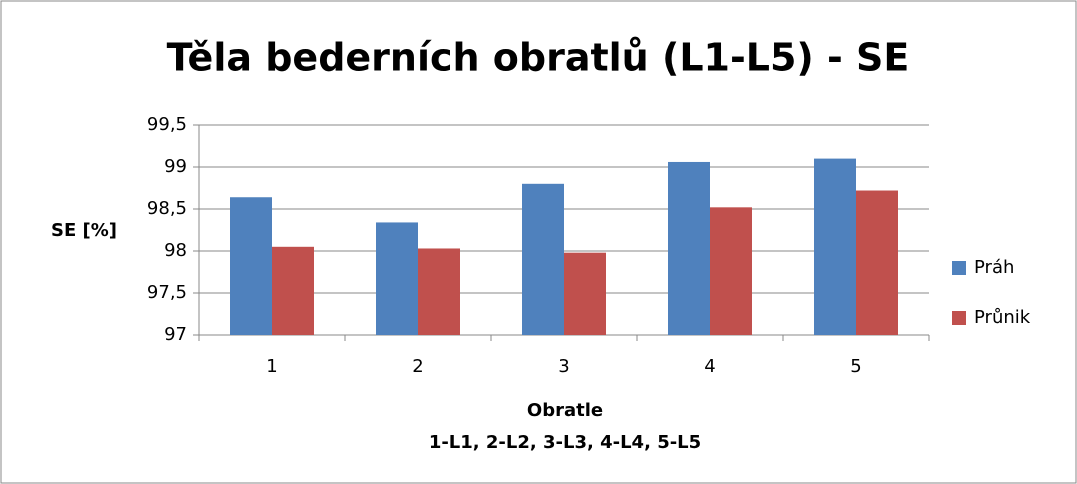 This screenshot has height=484, width=1077. Describe the element at coordinates (709, 366) in the screenshot. I see `x-tick-label: 4` at that location.